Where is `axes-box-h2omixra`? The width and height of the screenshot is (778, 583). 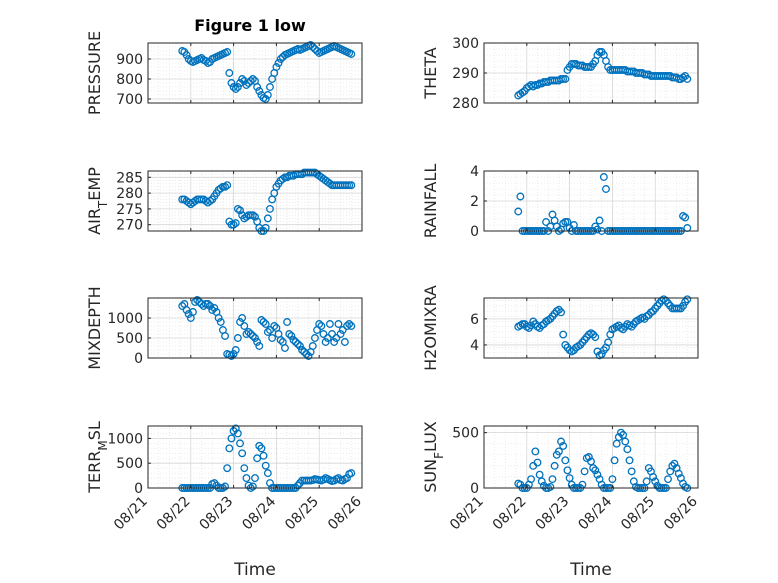
axes-box-h2omixra is located at coordinates (591, 328).